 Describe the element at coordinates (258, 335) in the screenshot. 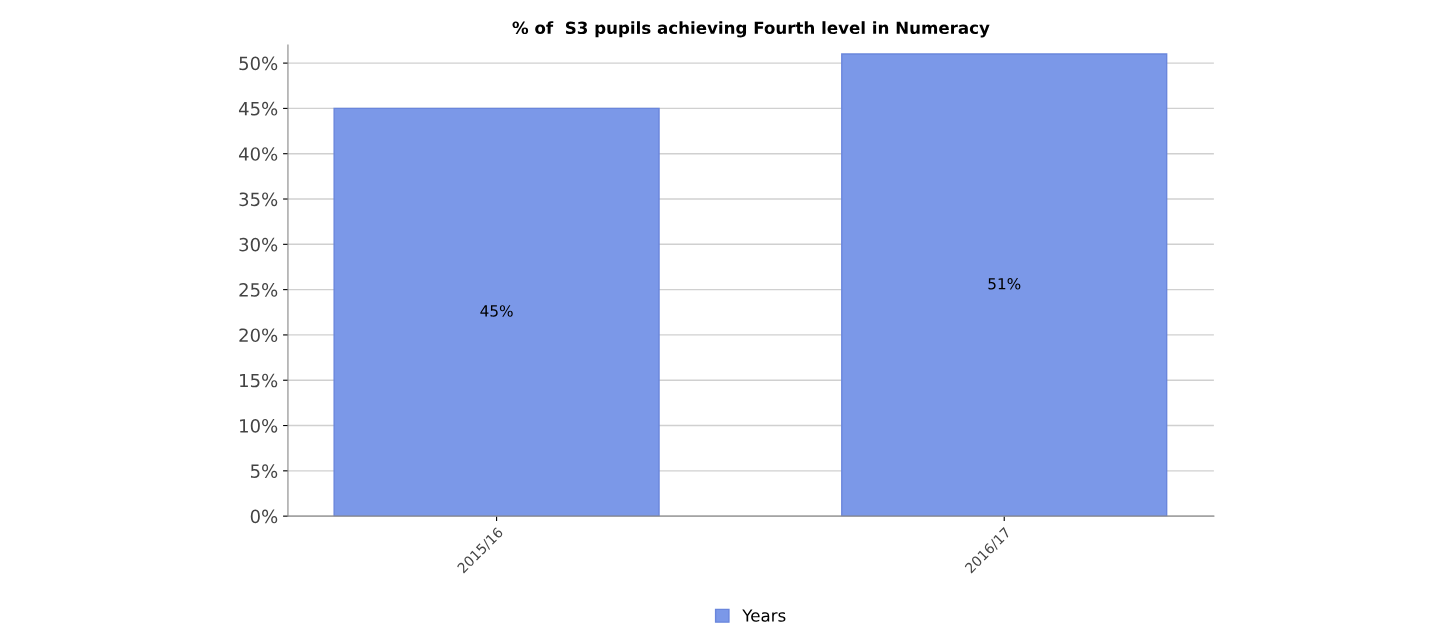

I see `y-tick-label: 20%` at that location.